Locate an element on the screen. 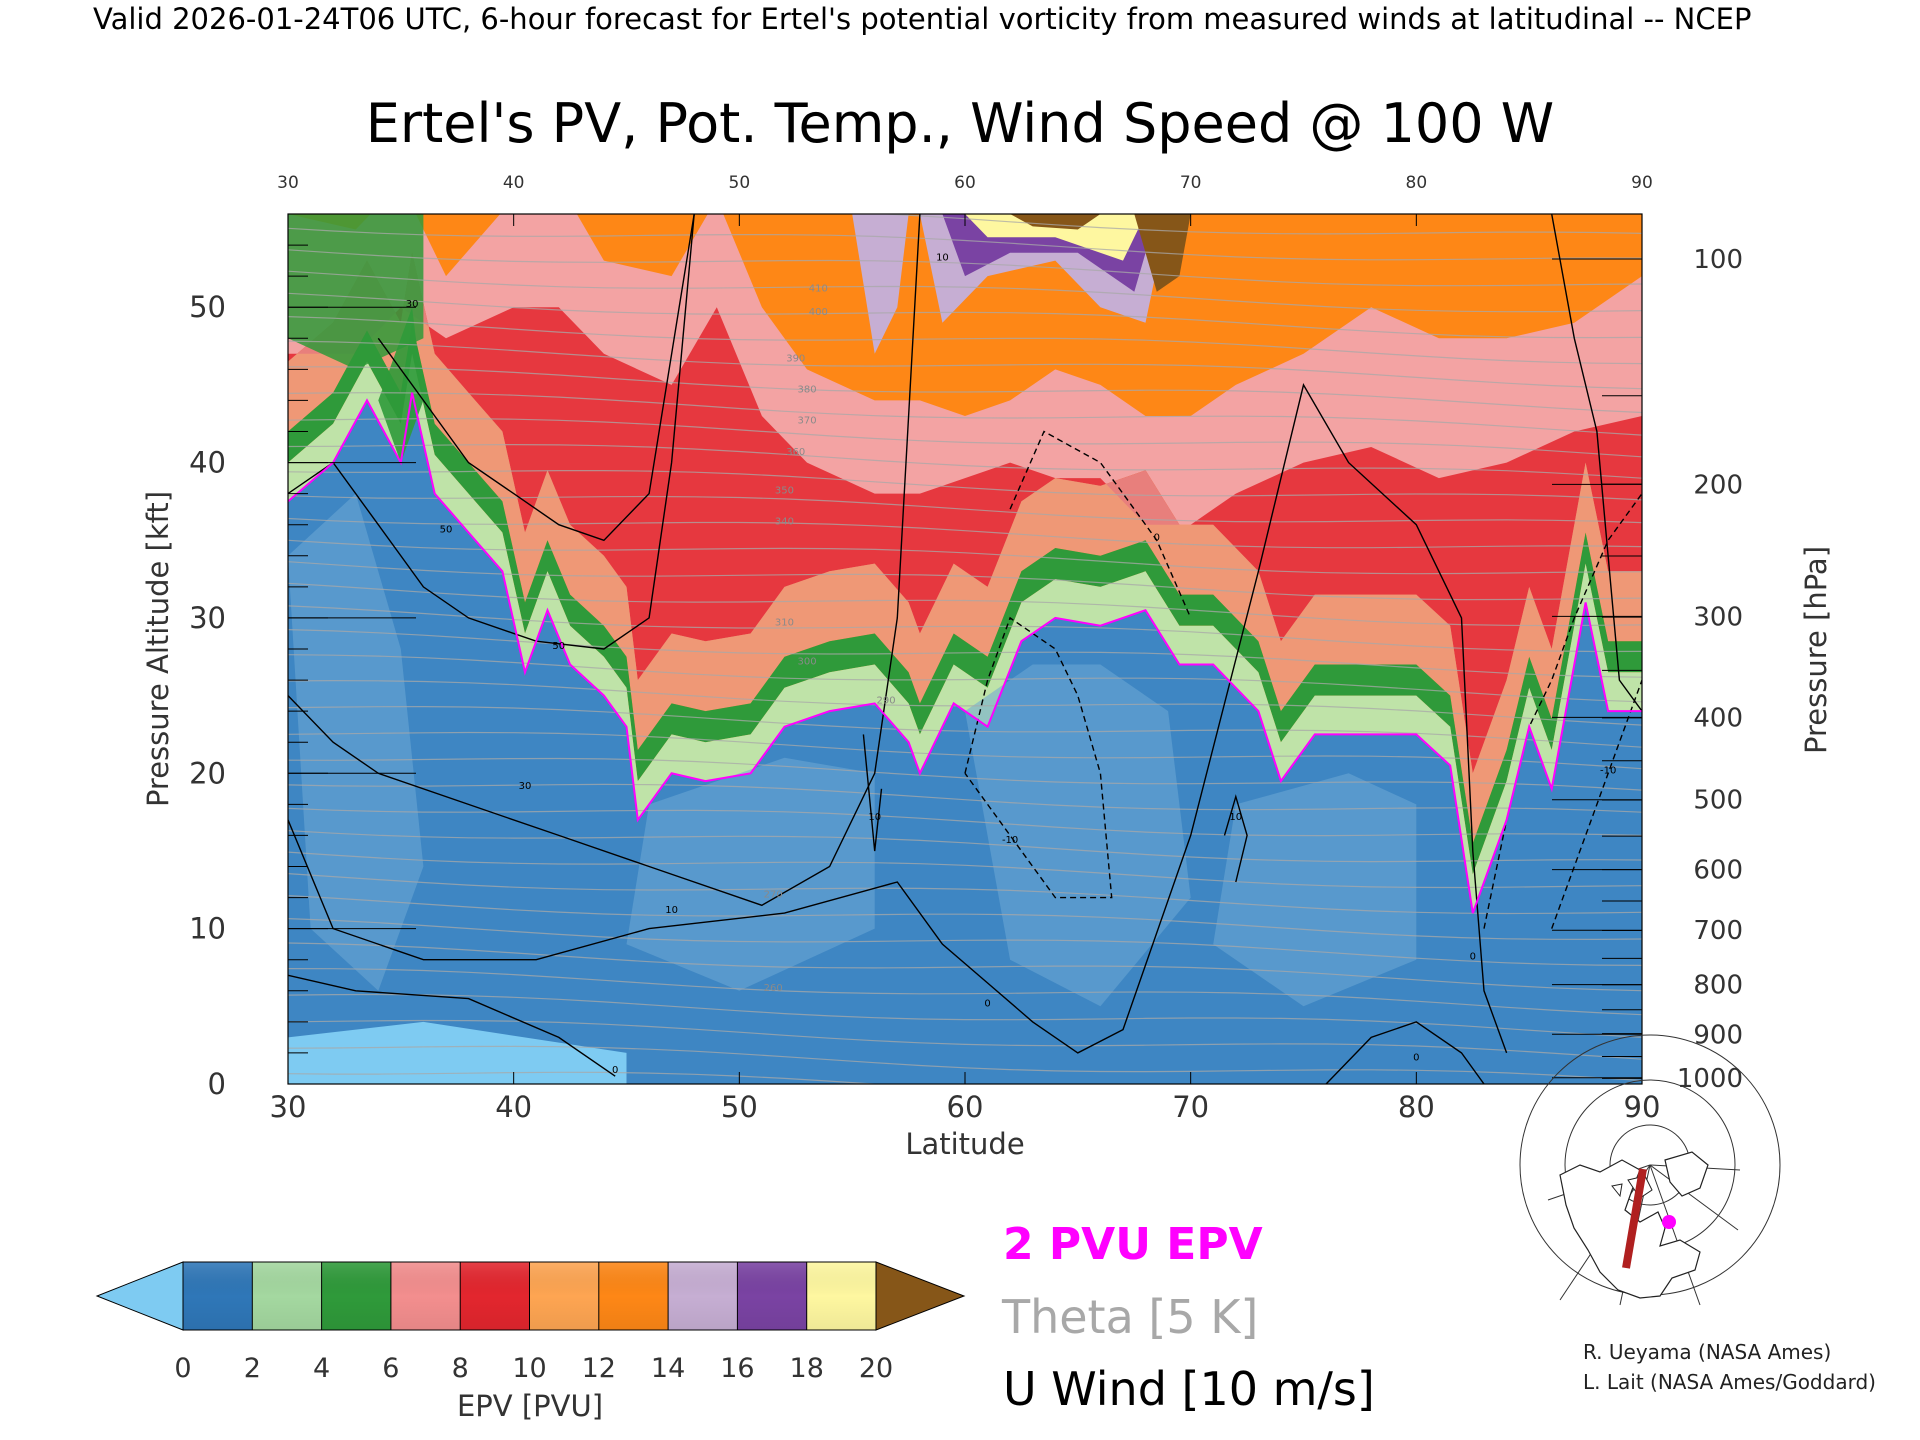 This screenshot has height=1440, width=1920. x-top-tick-label: 30 is located at coordinates (288, 183).